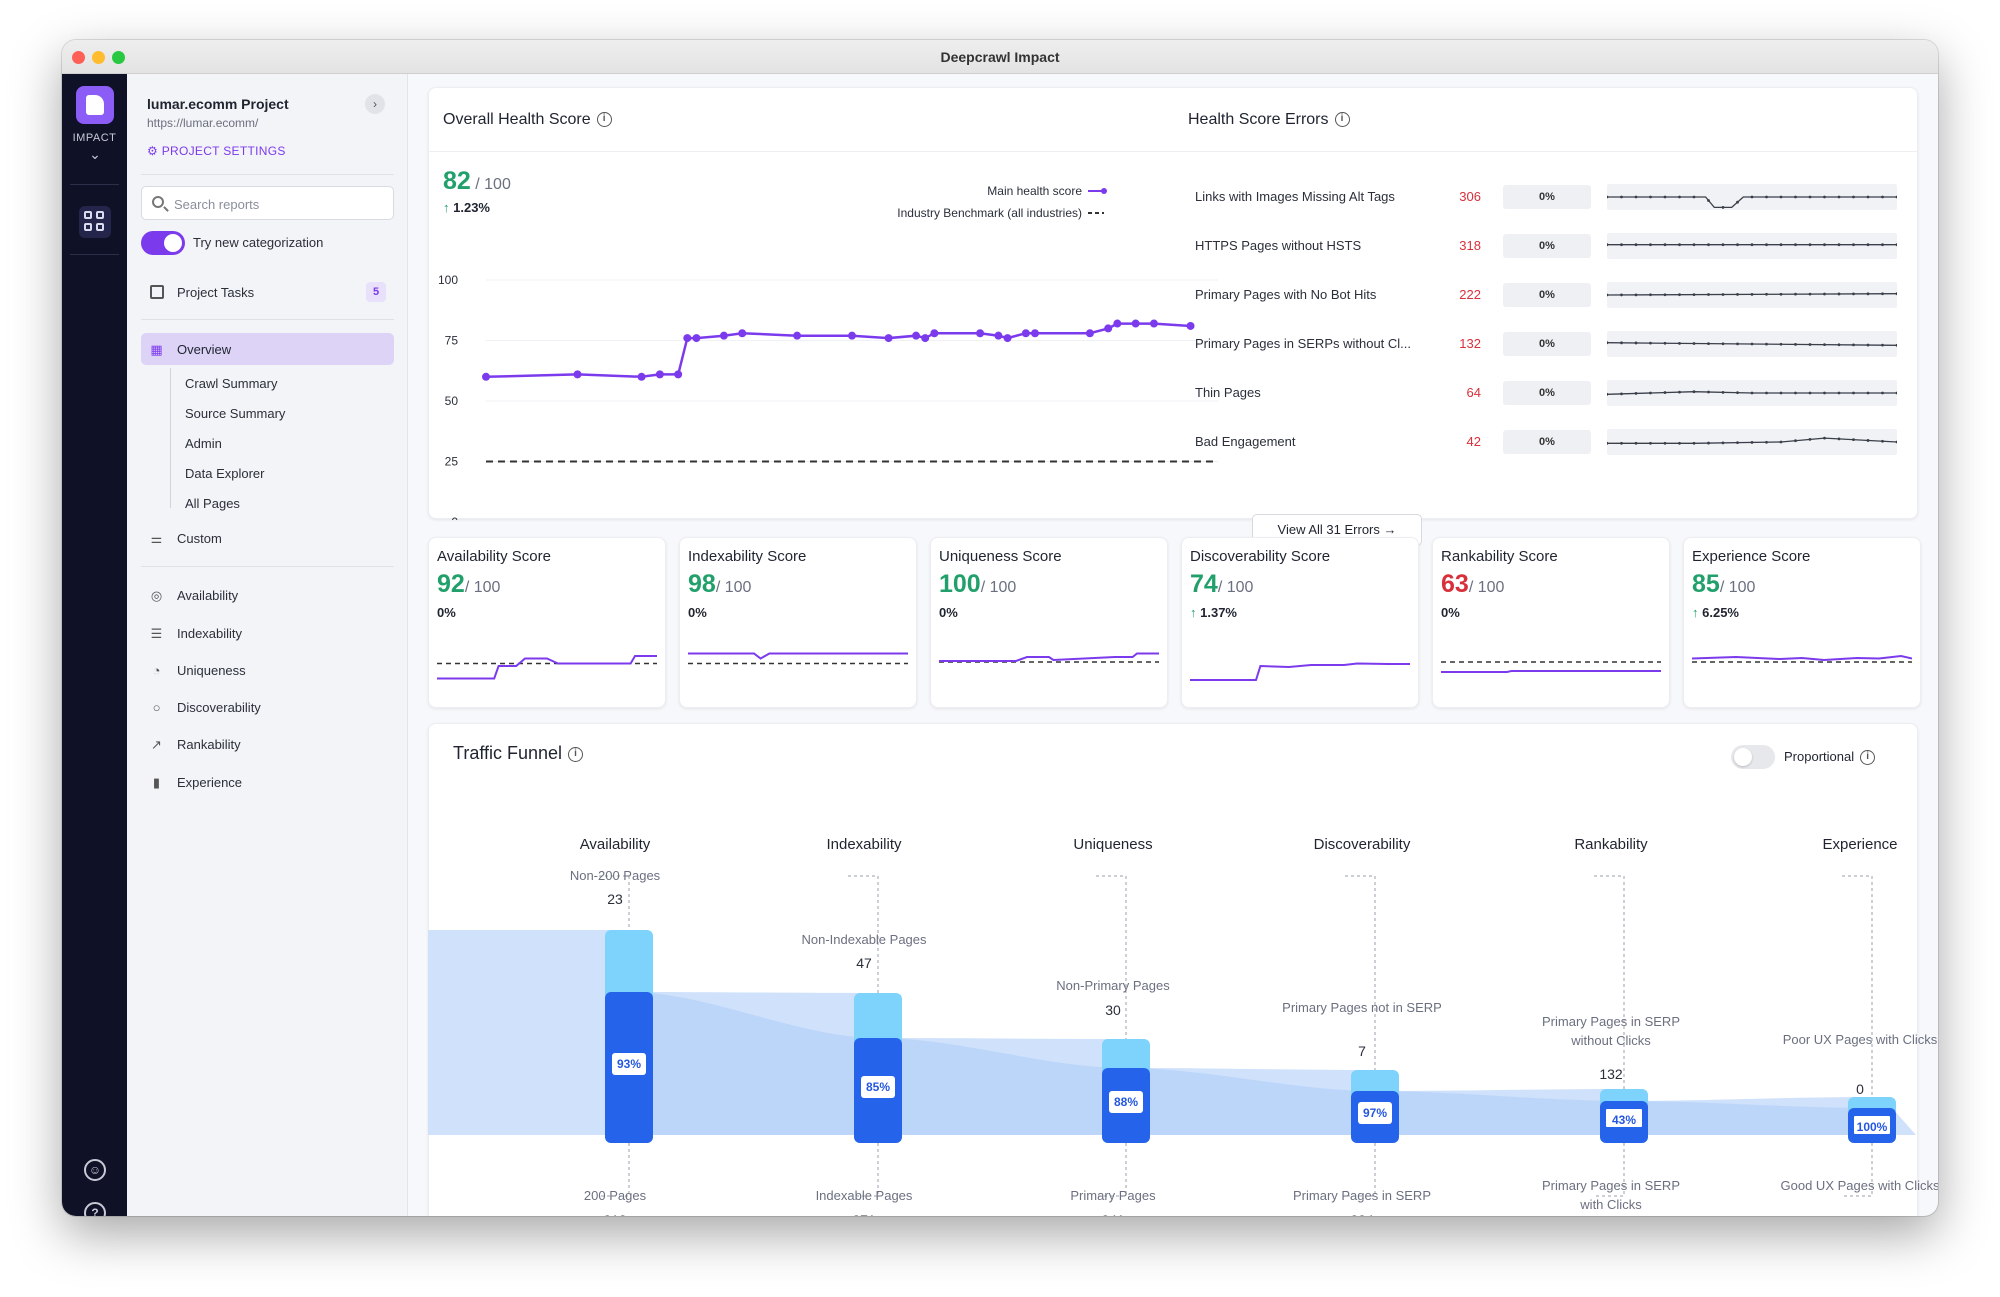  I want to click on sidebar-item-discoverability: ○ Discoverability, so click(267, 707).